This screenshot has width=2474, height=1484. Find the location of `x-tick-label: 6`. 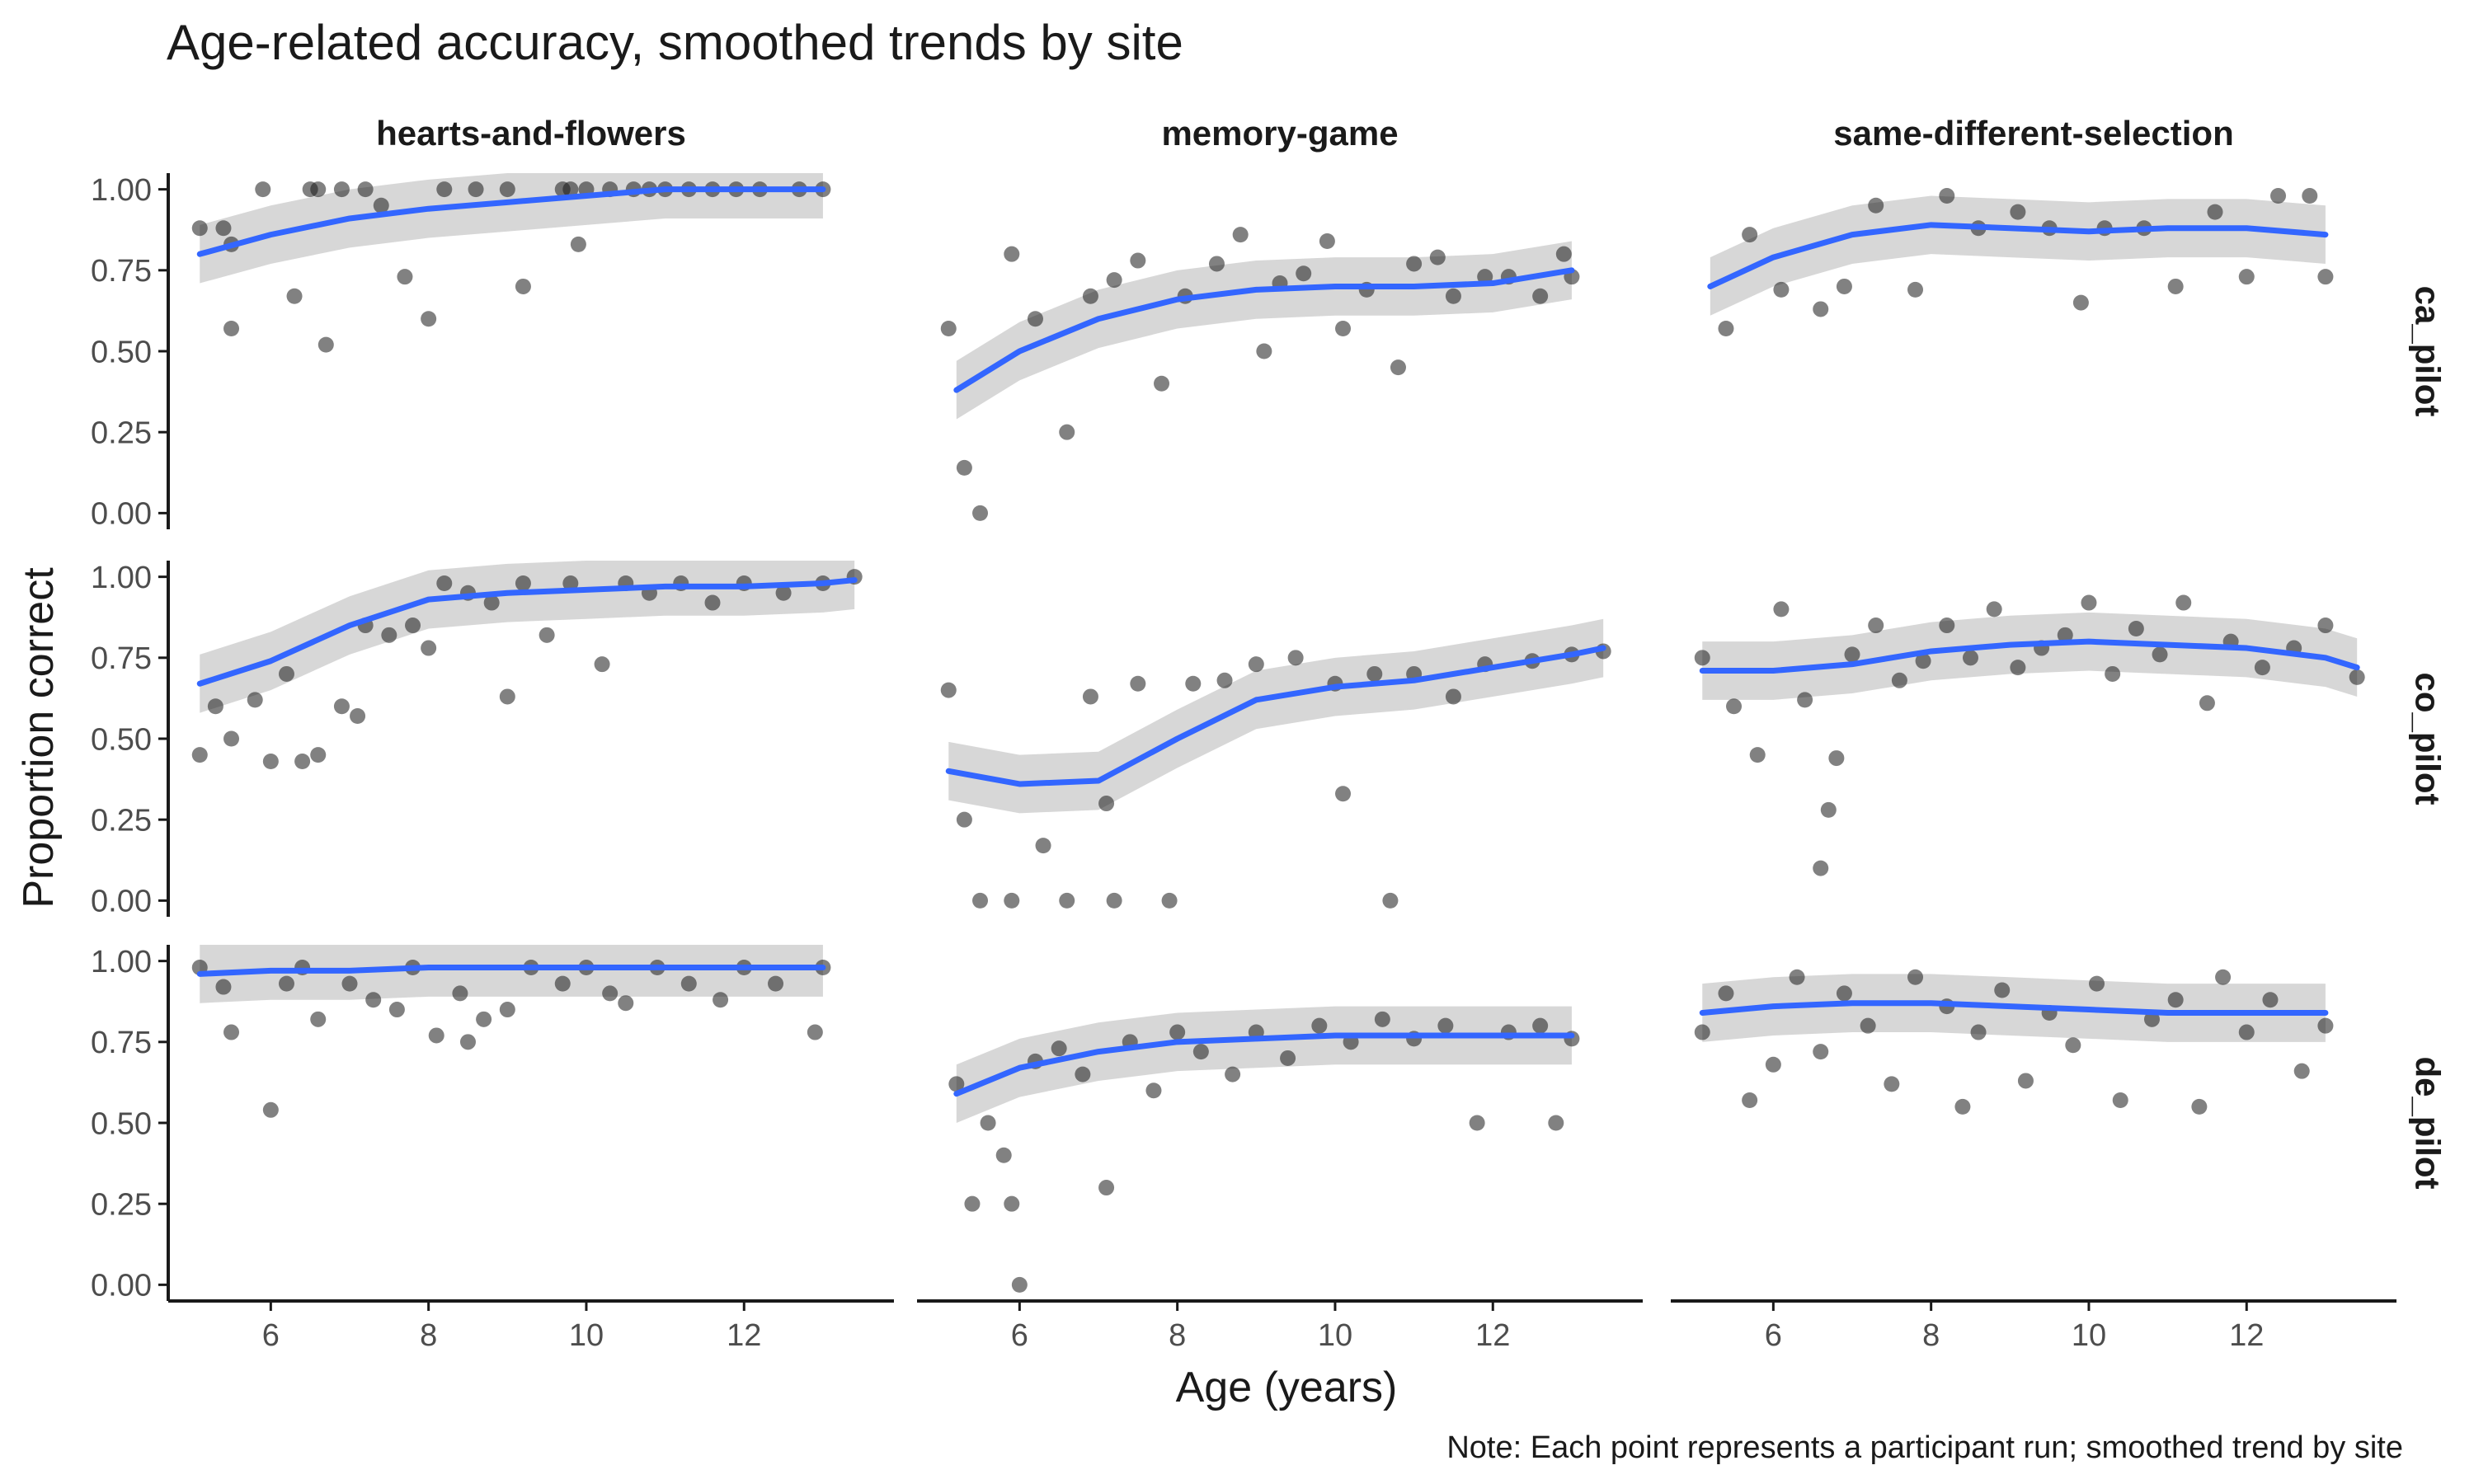

x-tick-label: 6 is located at coordinates (1019, 1335).